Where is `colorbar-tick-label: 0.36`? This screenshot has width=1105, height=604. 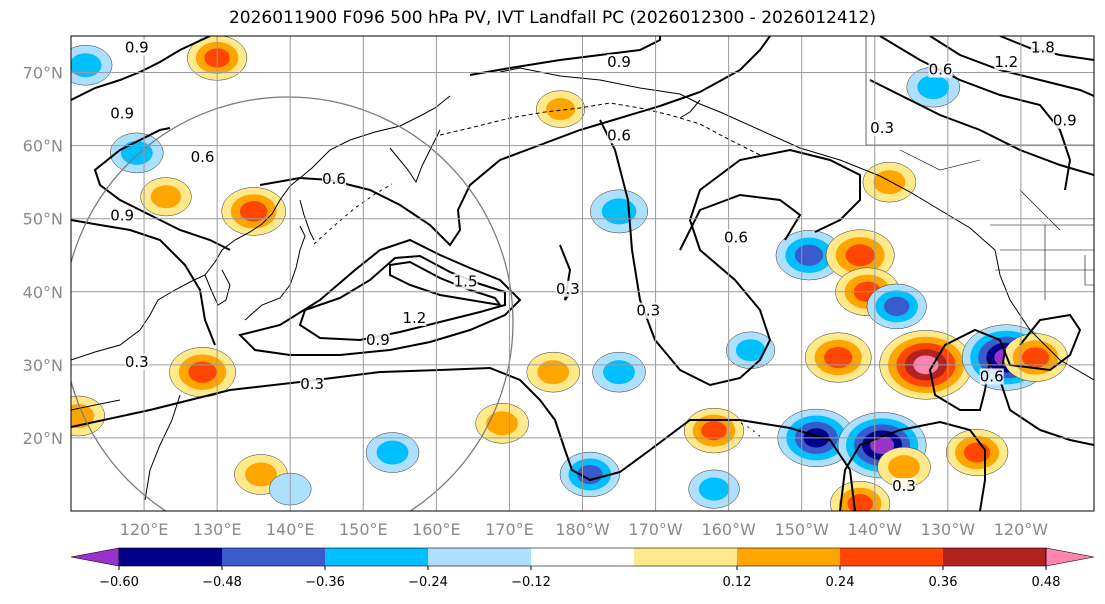 colorbar-tick-label: 0.36 is located at coordinates (943, 582).